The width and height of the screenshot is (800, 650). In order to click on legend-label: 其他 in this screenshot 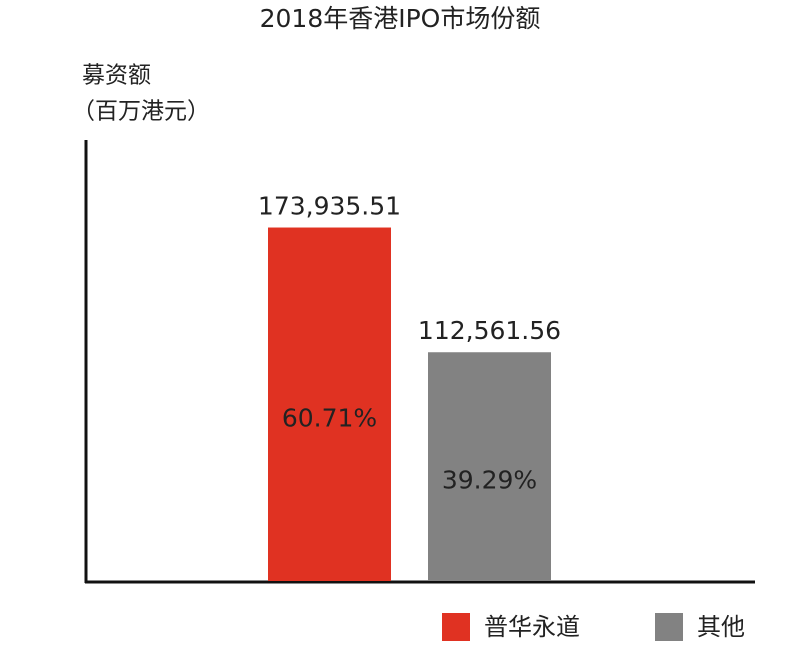, I will do `click(721, 627)`.